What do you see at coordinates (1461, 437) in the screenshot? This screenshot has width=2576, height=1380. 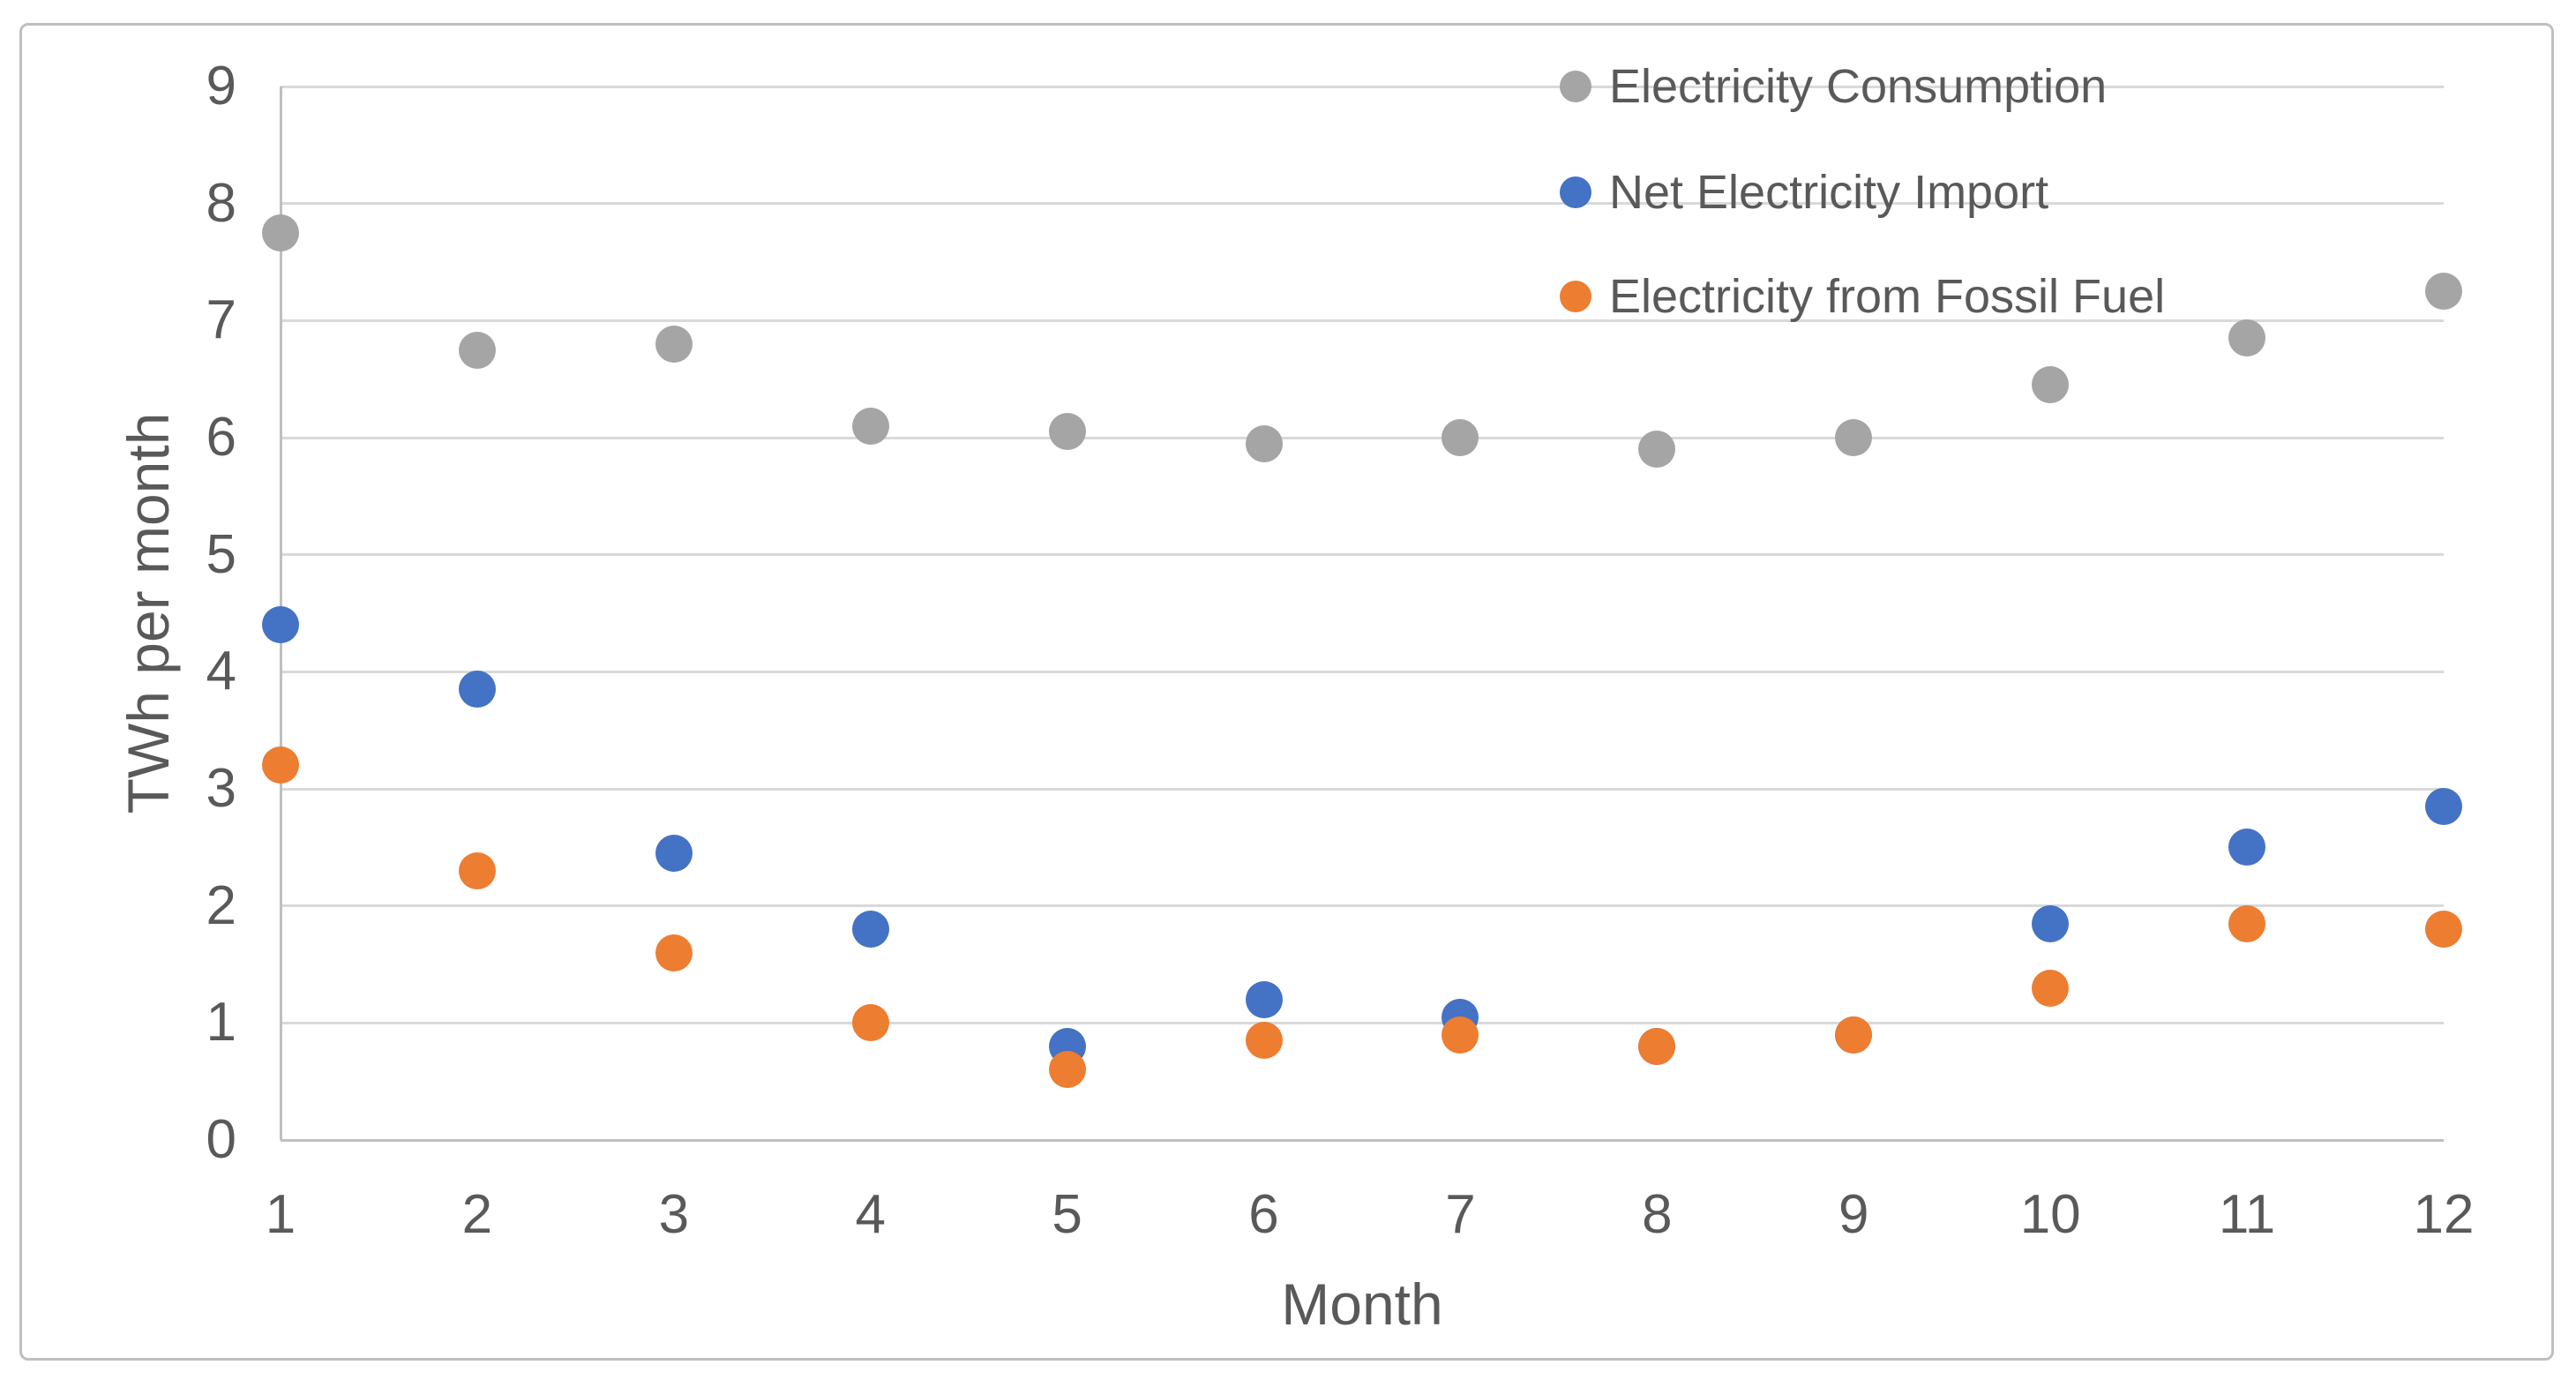 I see `data-point-series1-month7` at bounding box center [1461, 437].